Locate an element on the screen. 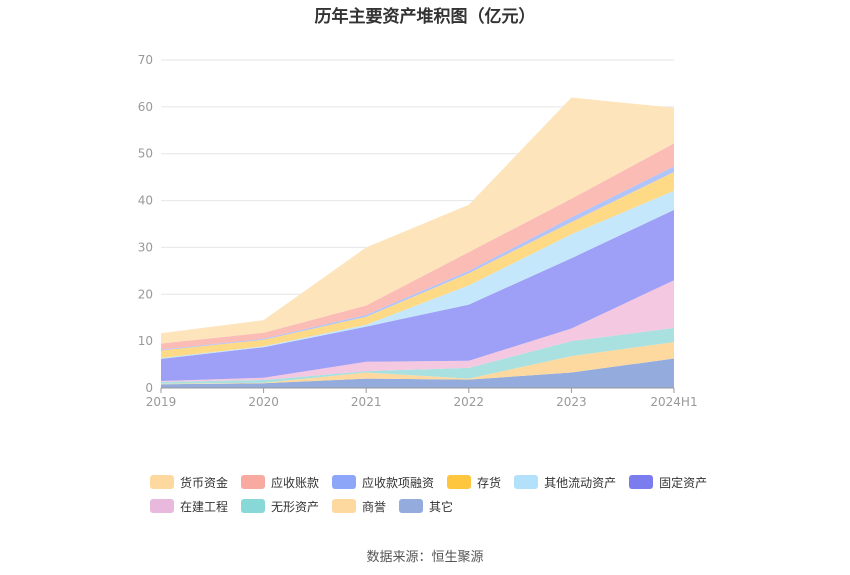 The width and height of the screenshot is (850, 575). legend-item: 商誉 is located at coordinates (359, 506).